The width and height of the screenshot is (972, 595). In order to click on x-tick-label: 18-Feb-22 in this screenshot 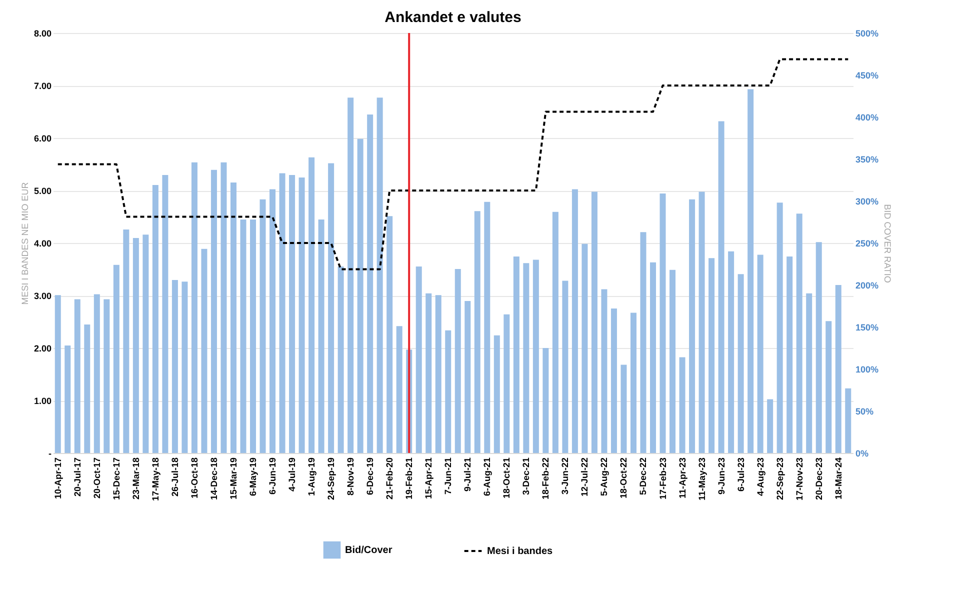, I will do `click(545, 479)`.